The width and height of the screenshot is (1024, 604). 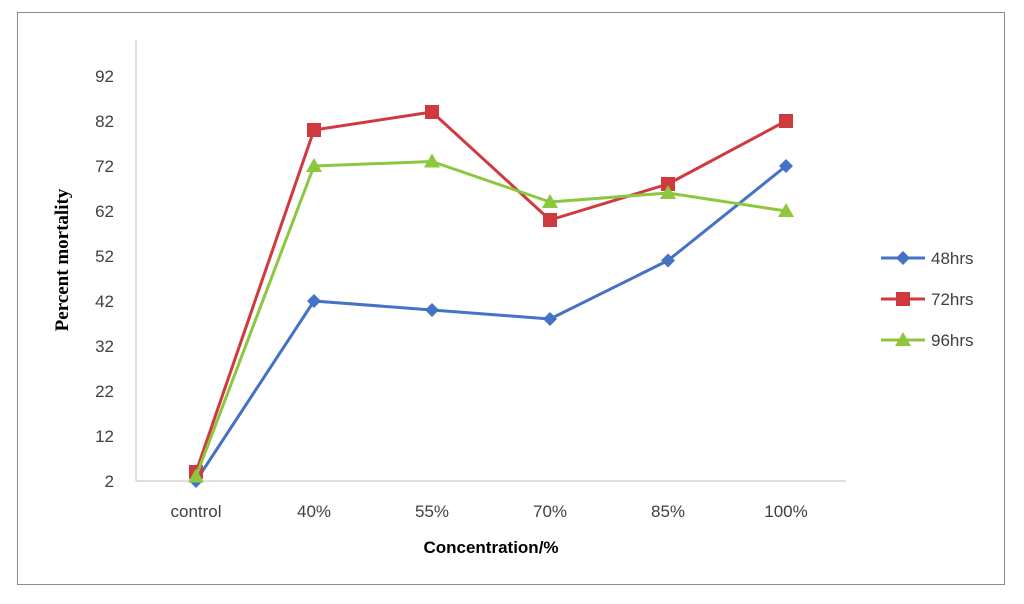 What do you see at coordinates (104, 436) in the screenshot?
I see `y-tick-label: 12` at bounding box center [104, 436].